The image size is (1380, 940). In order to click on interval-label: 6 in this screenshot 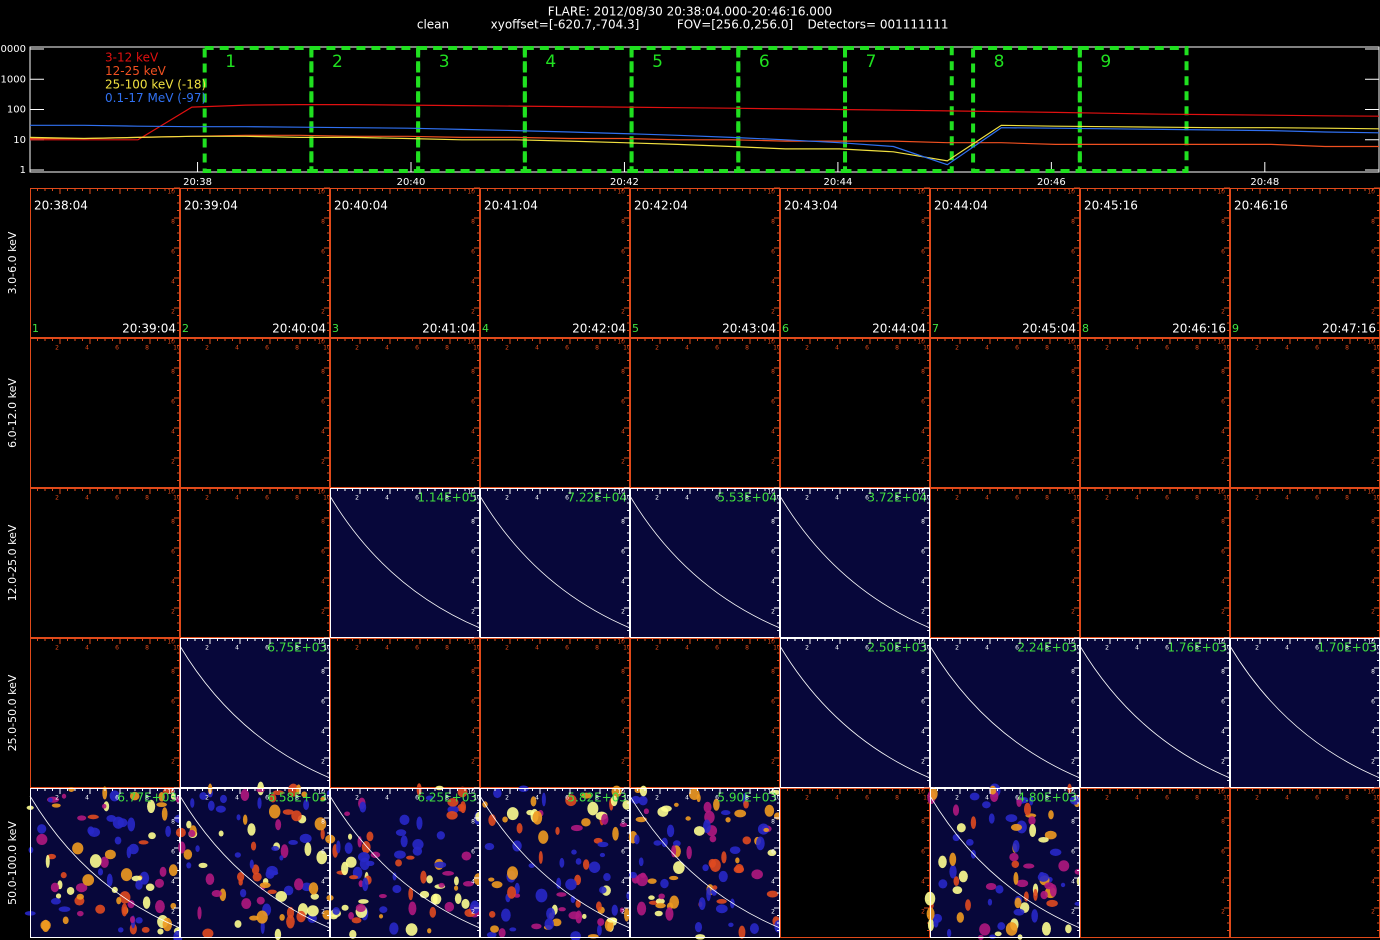, I will do `click(764, 62)`.